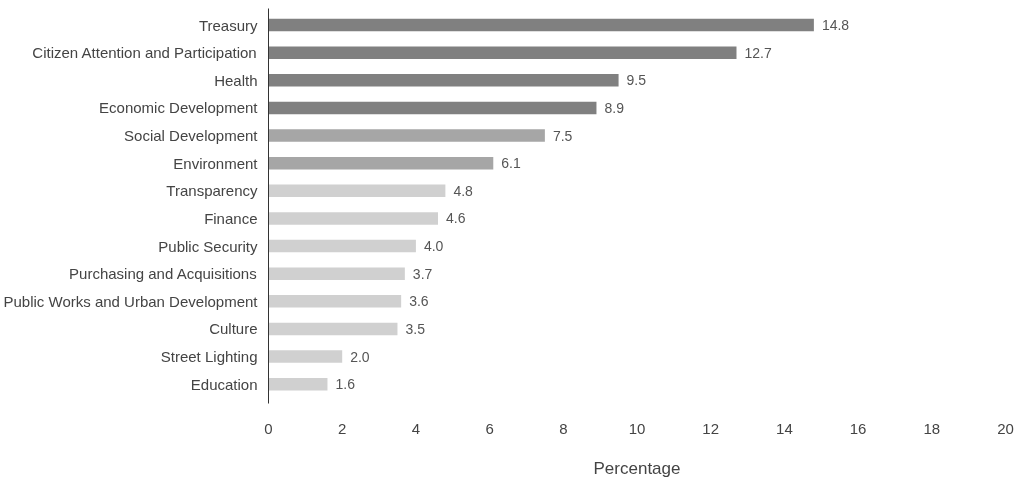  What do you see at coordinates (191, 136) in the screenshot?
I see `y-tick-label: Social Development` at bounding box center [191, 136].